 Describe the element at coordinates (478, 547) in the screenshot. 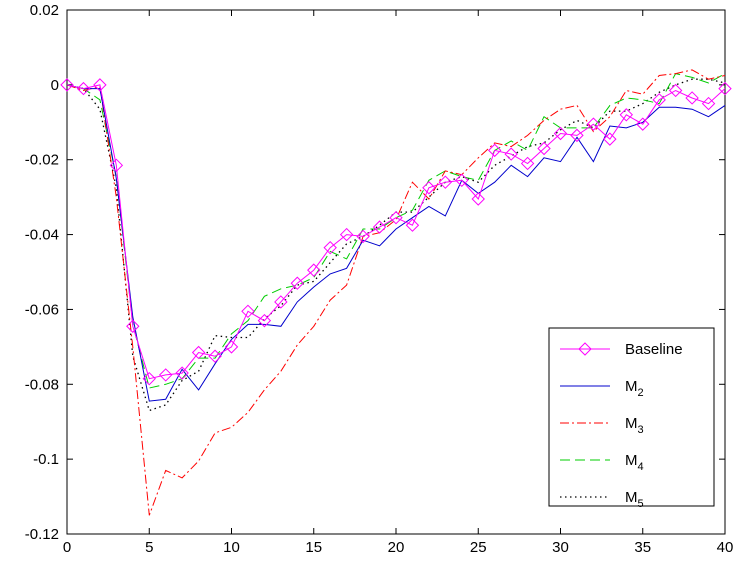

I see `x-tick-label: 25` at that location.